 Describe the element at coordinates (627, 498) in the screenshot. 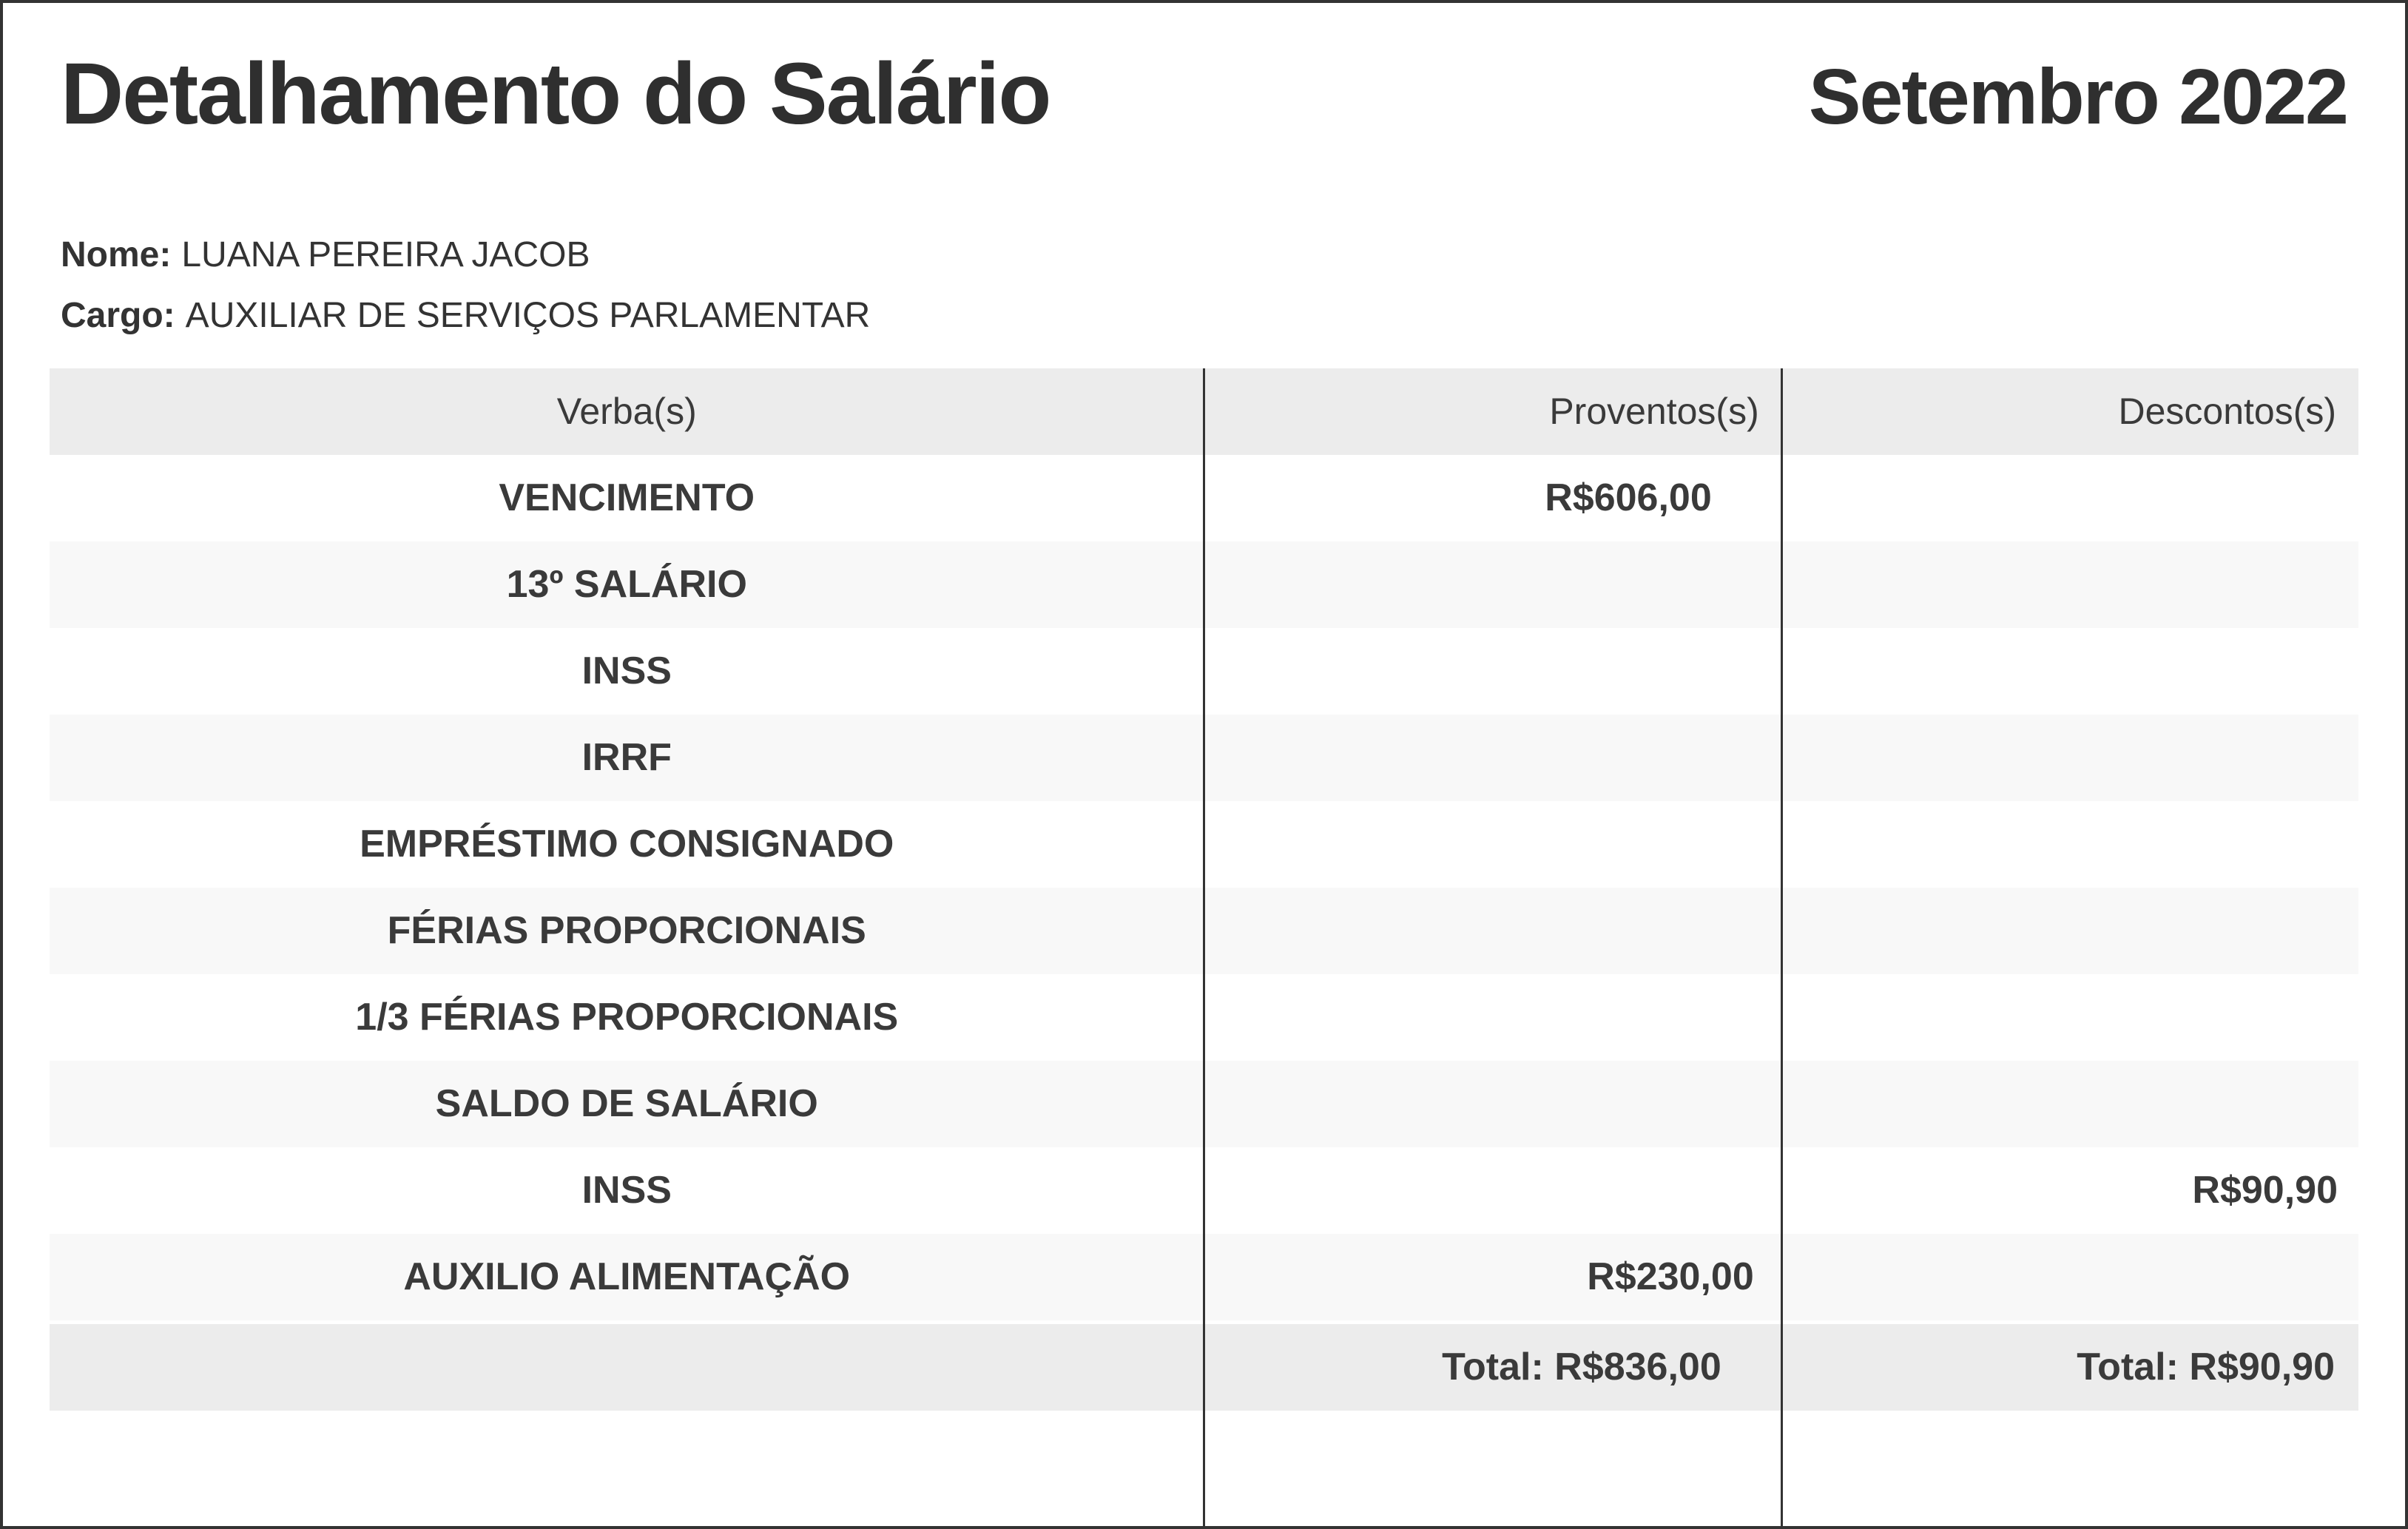

I see `verba-cell: VENCIMENTO` at that location.